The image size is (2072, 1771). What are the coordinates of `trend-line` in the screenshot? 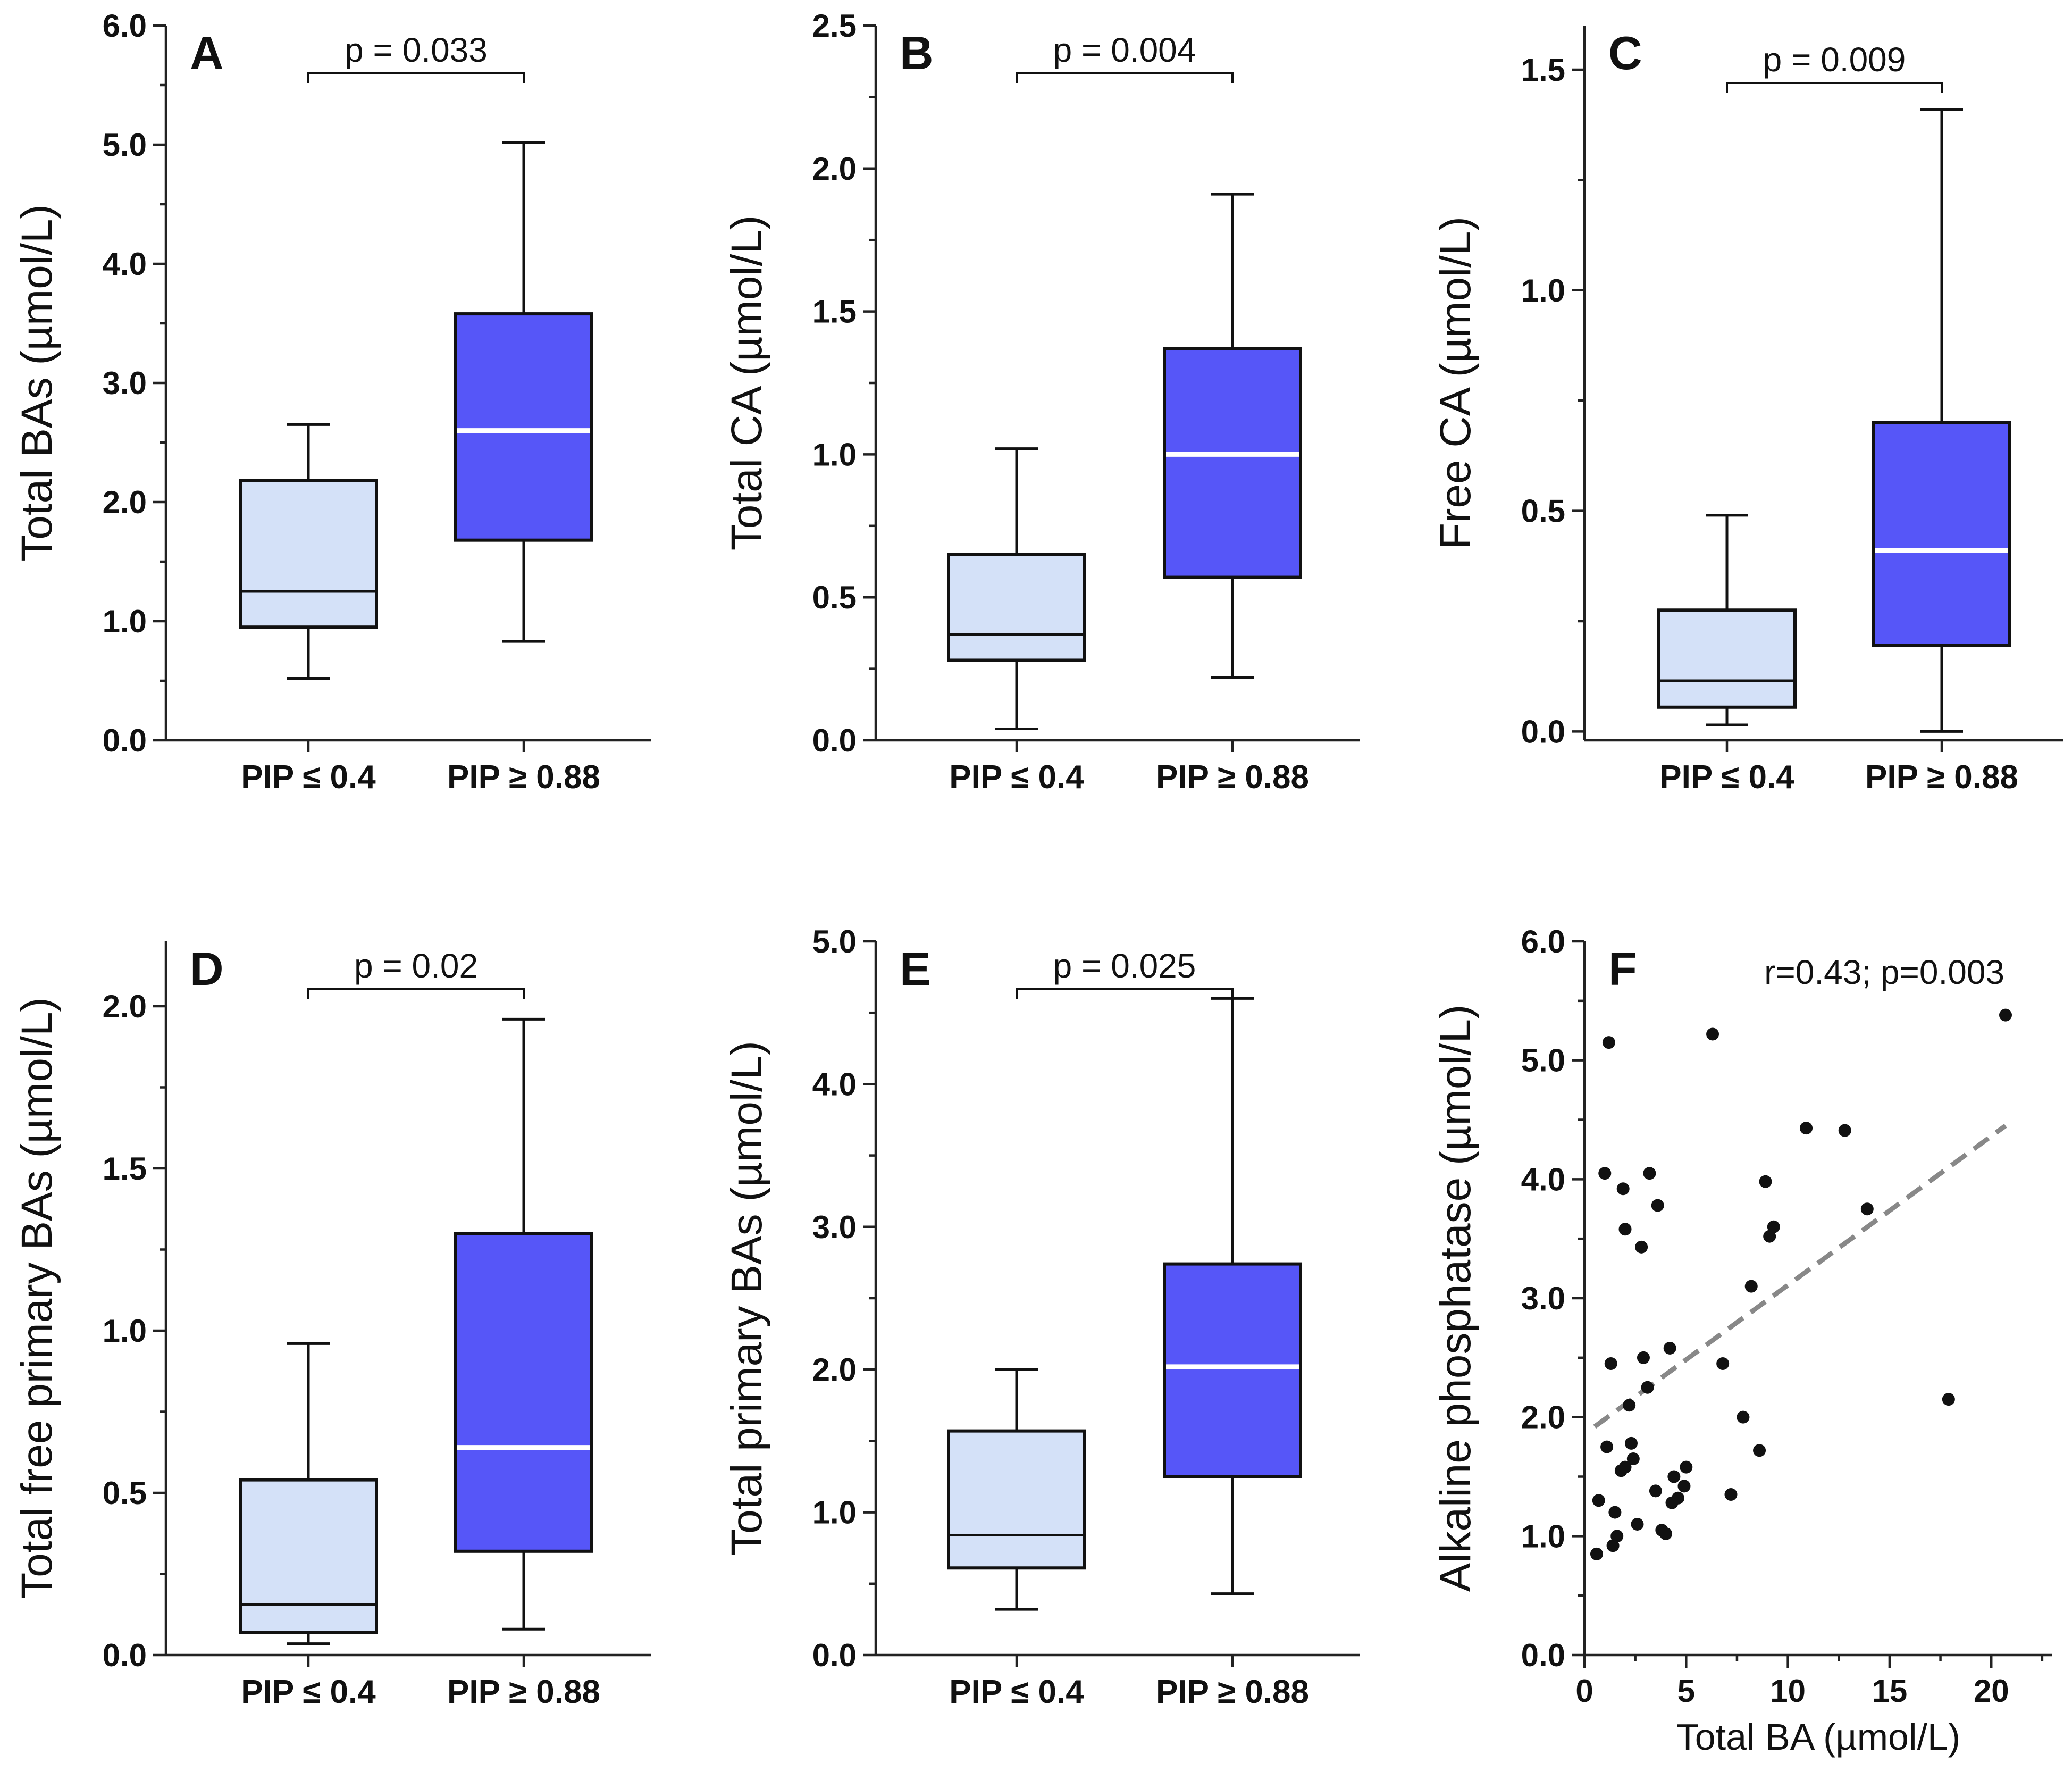 It's located at (1800, 1276).